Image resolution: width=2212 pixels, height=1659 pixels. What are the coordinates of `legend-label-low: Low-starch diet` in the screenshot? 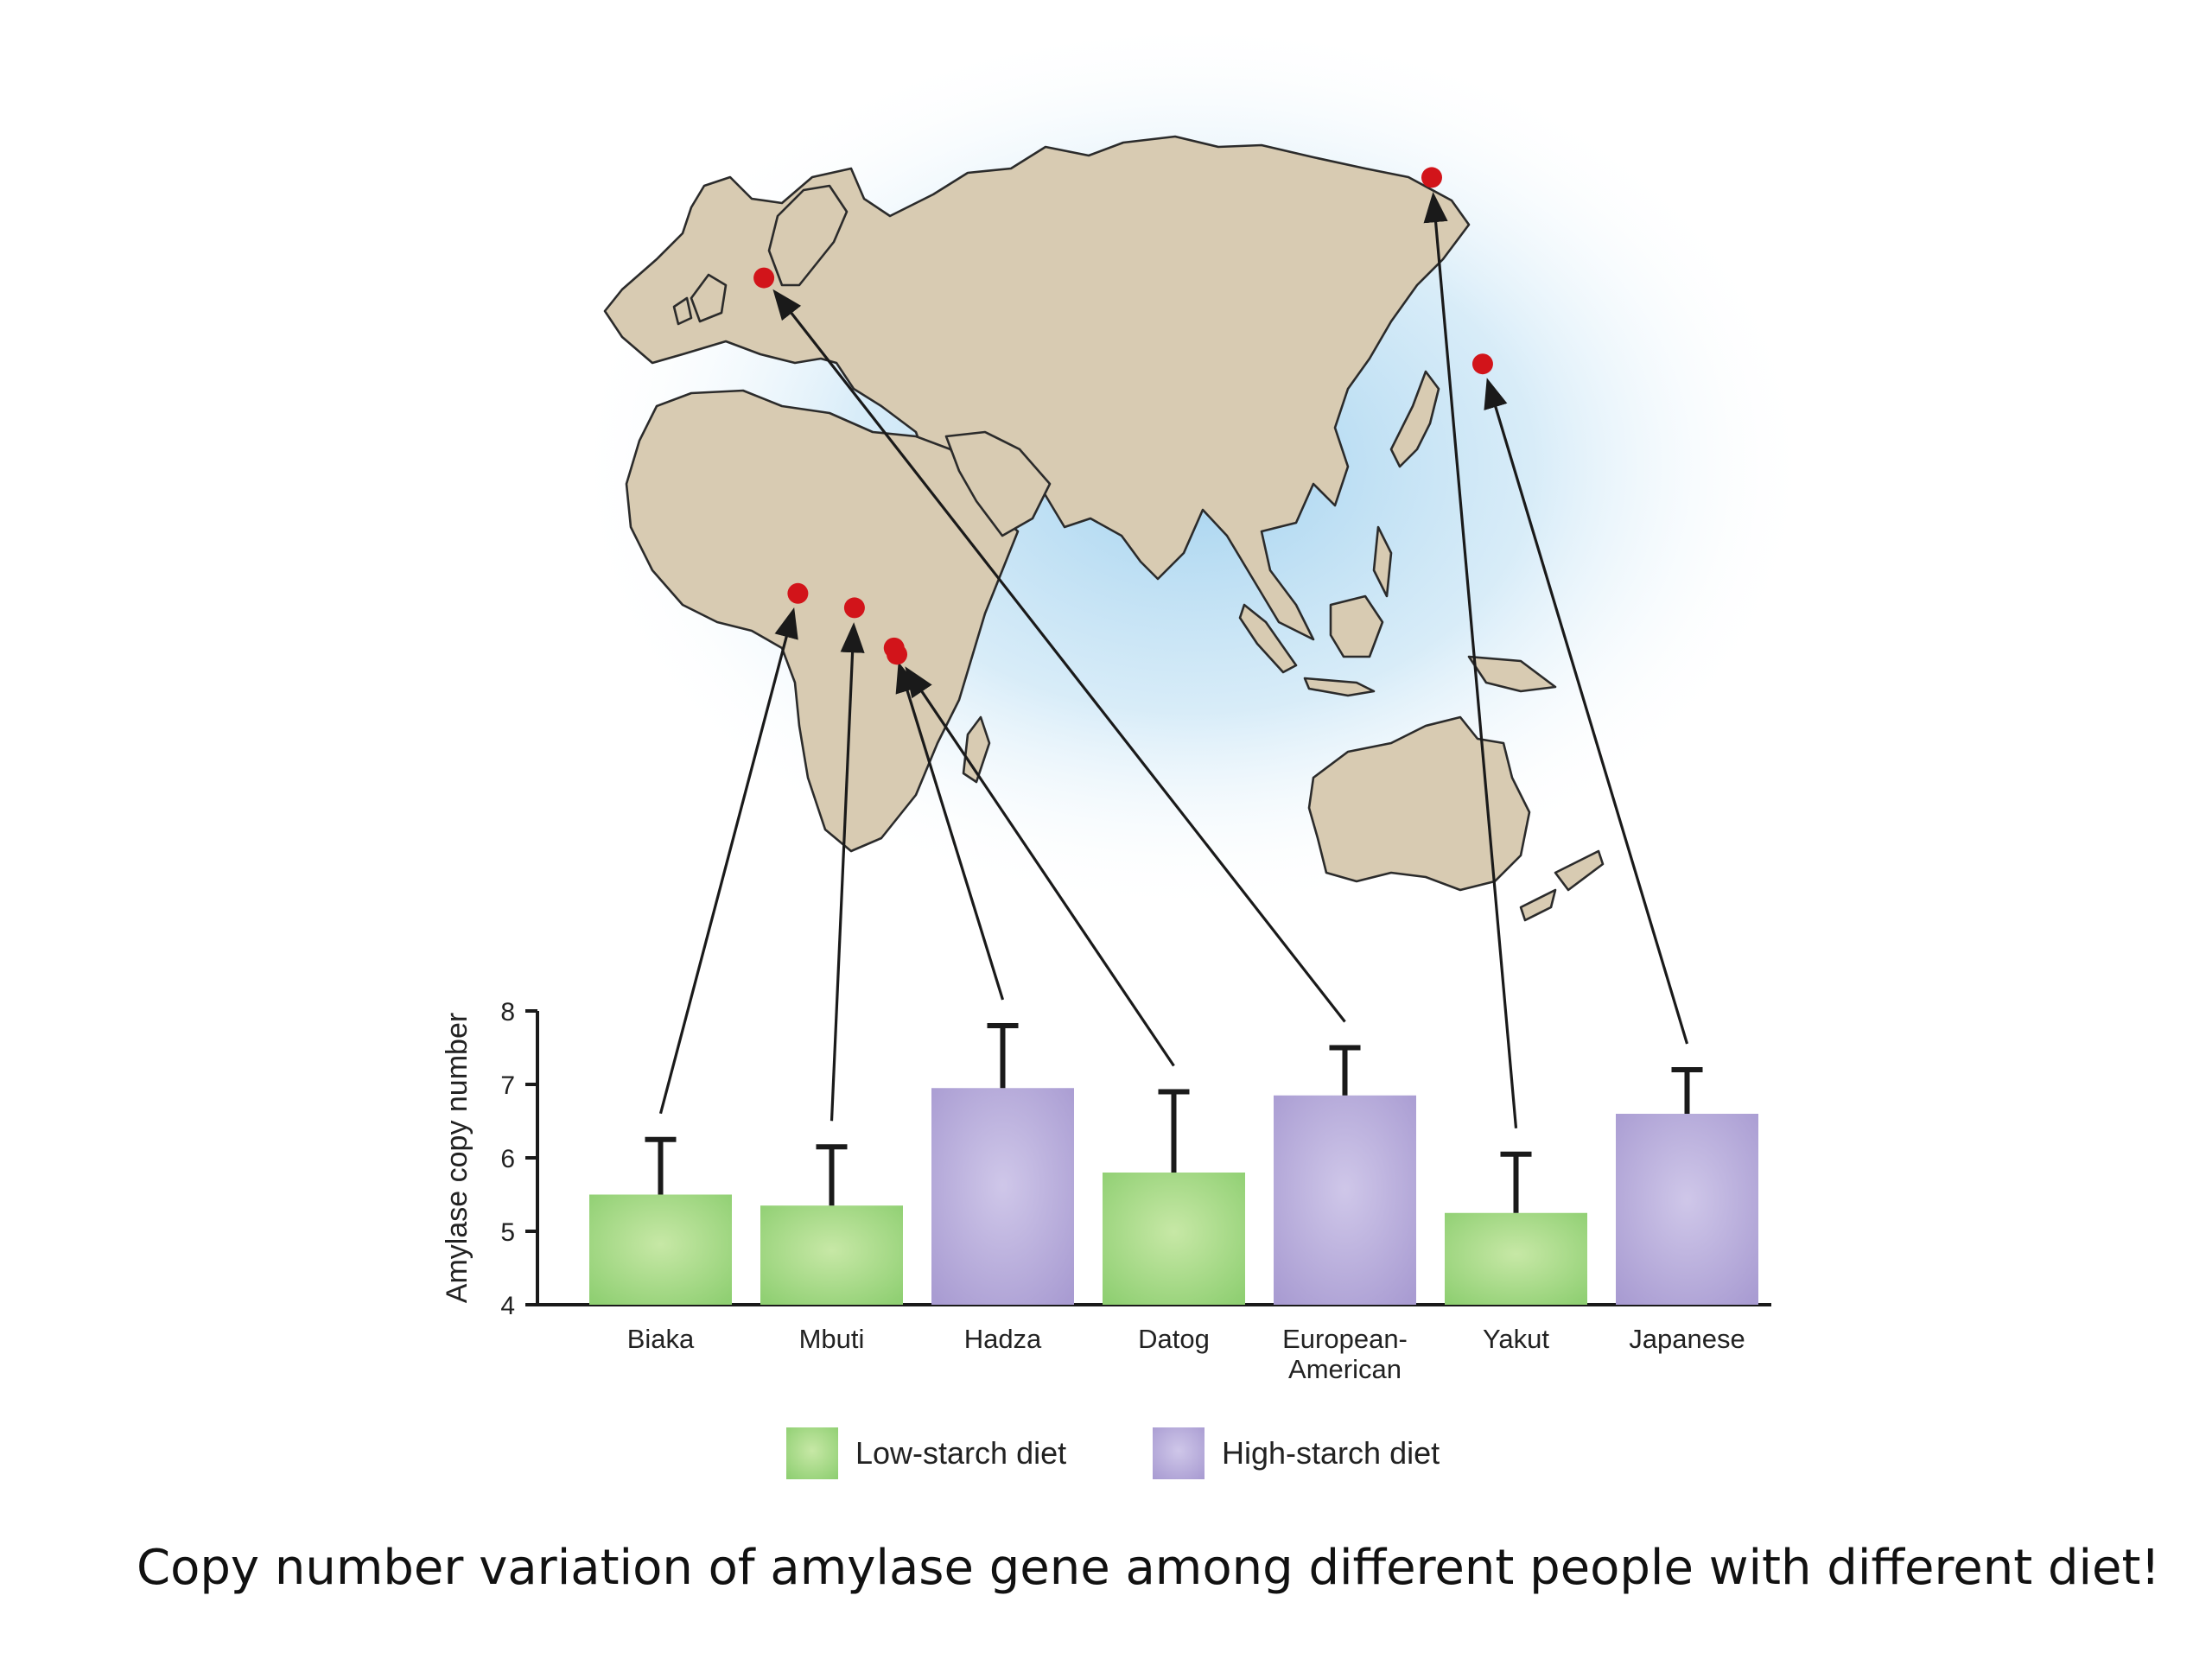 It's located at (960, 1453).